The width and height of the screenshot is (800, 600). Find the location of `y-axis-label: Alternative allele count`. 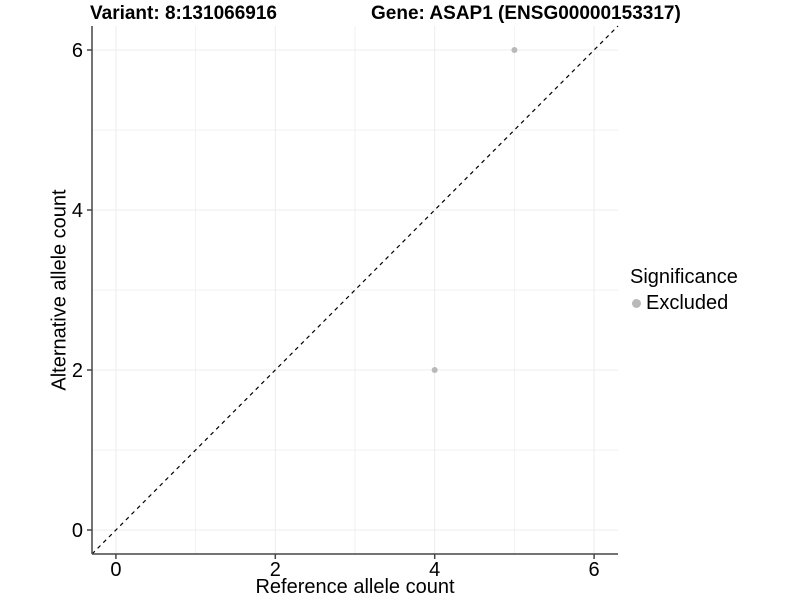

y-axis-label: Alternative allele count is located at coordinates (59, 290).